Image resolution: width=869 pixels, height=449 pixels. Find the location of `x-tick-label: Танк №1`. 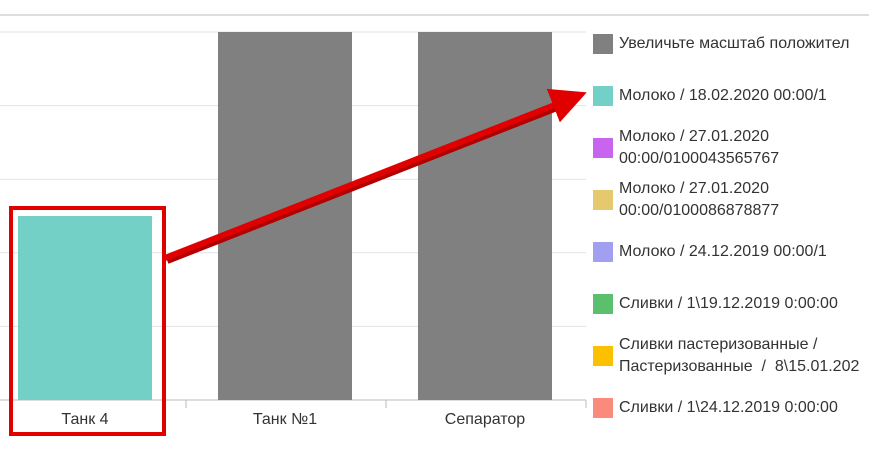

x-tick-label: Танк №1 is located at coordinates (285, 419).